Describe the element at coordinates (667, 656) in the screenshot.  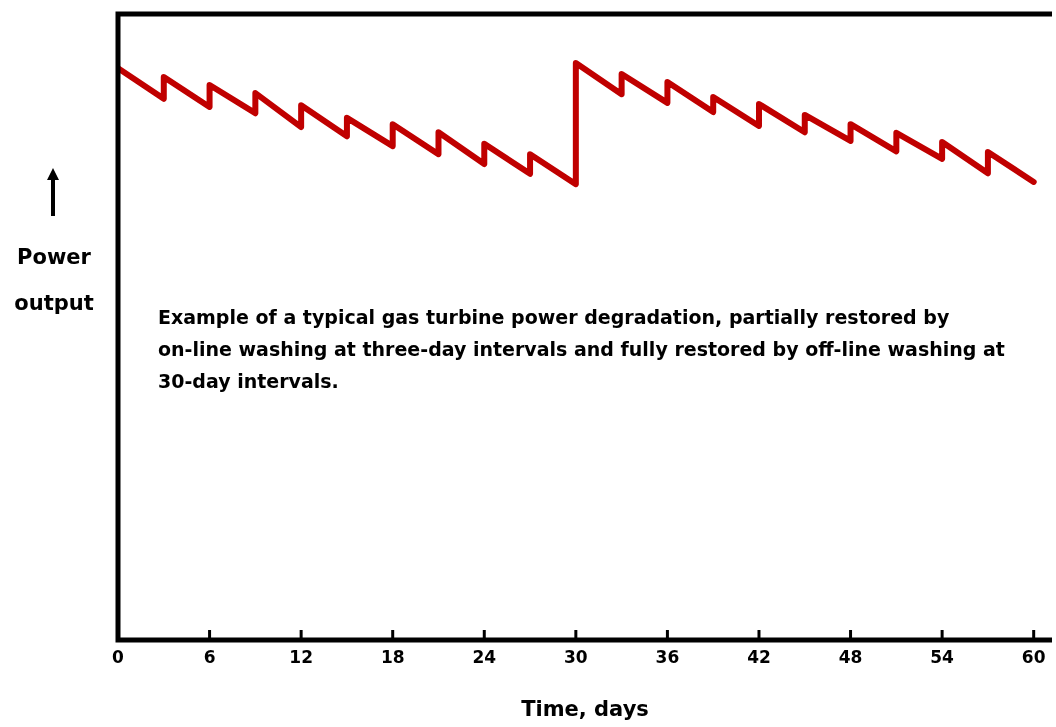
I see `x-tick-label: 36` at that location.